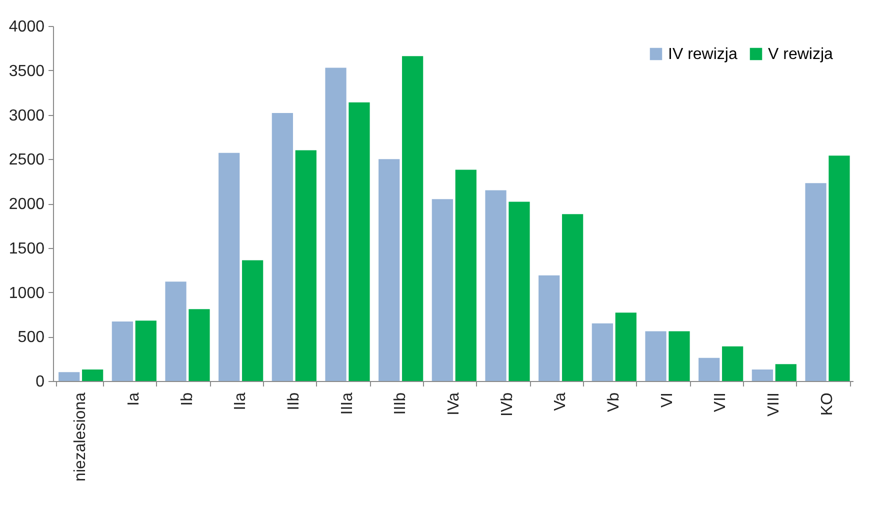 The width and height of the screenshot is (893, 517). I want to click on y-tick-label: 2500, so click(26, 160).